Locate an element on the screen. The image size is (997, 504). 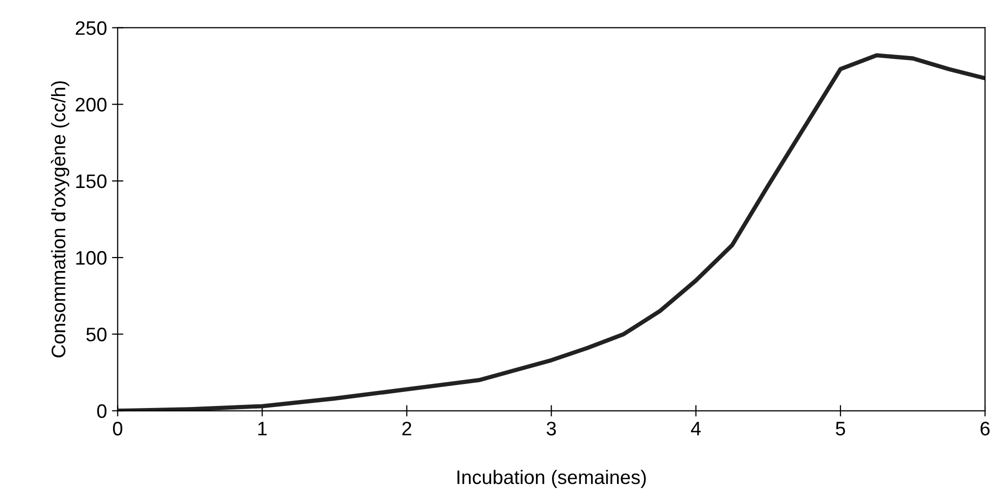
x-tick-label: 6 is located at coordinates (985, 429).